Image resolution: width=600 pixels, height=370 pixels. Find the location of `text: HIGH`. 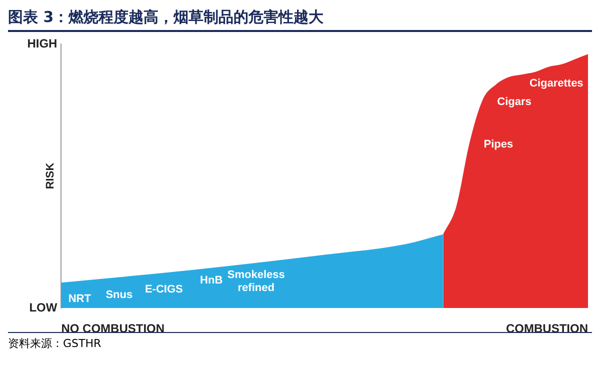

text: HIGH is located at coordinates (42, 43).